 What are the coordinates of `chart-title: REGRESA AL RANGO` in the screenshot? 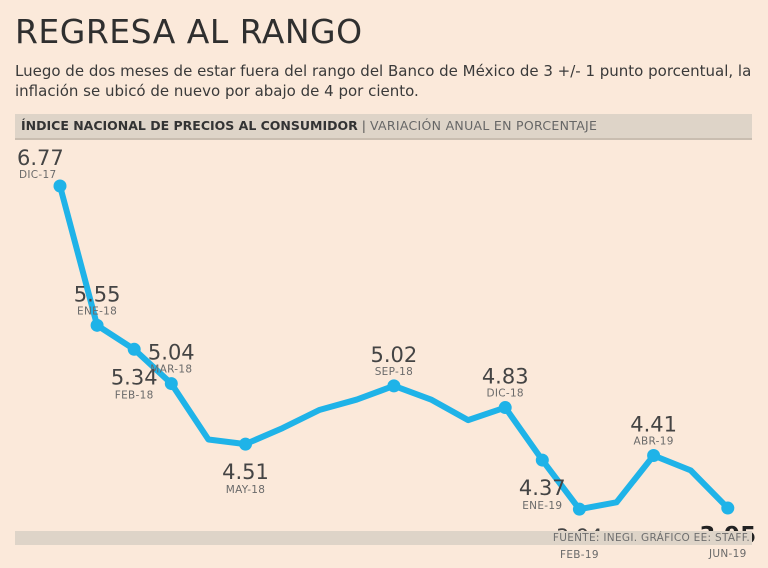 It's located at (189, 31).